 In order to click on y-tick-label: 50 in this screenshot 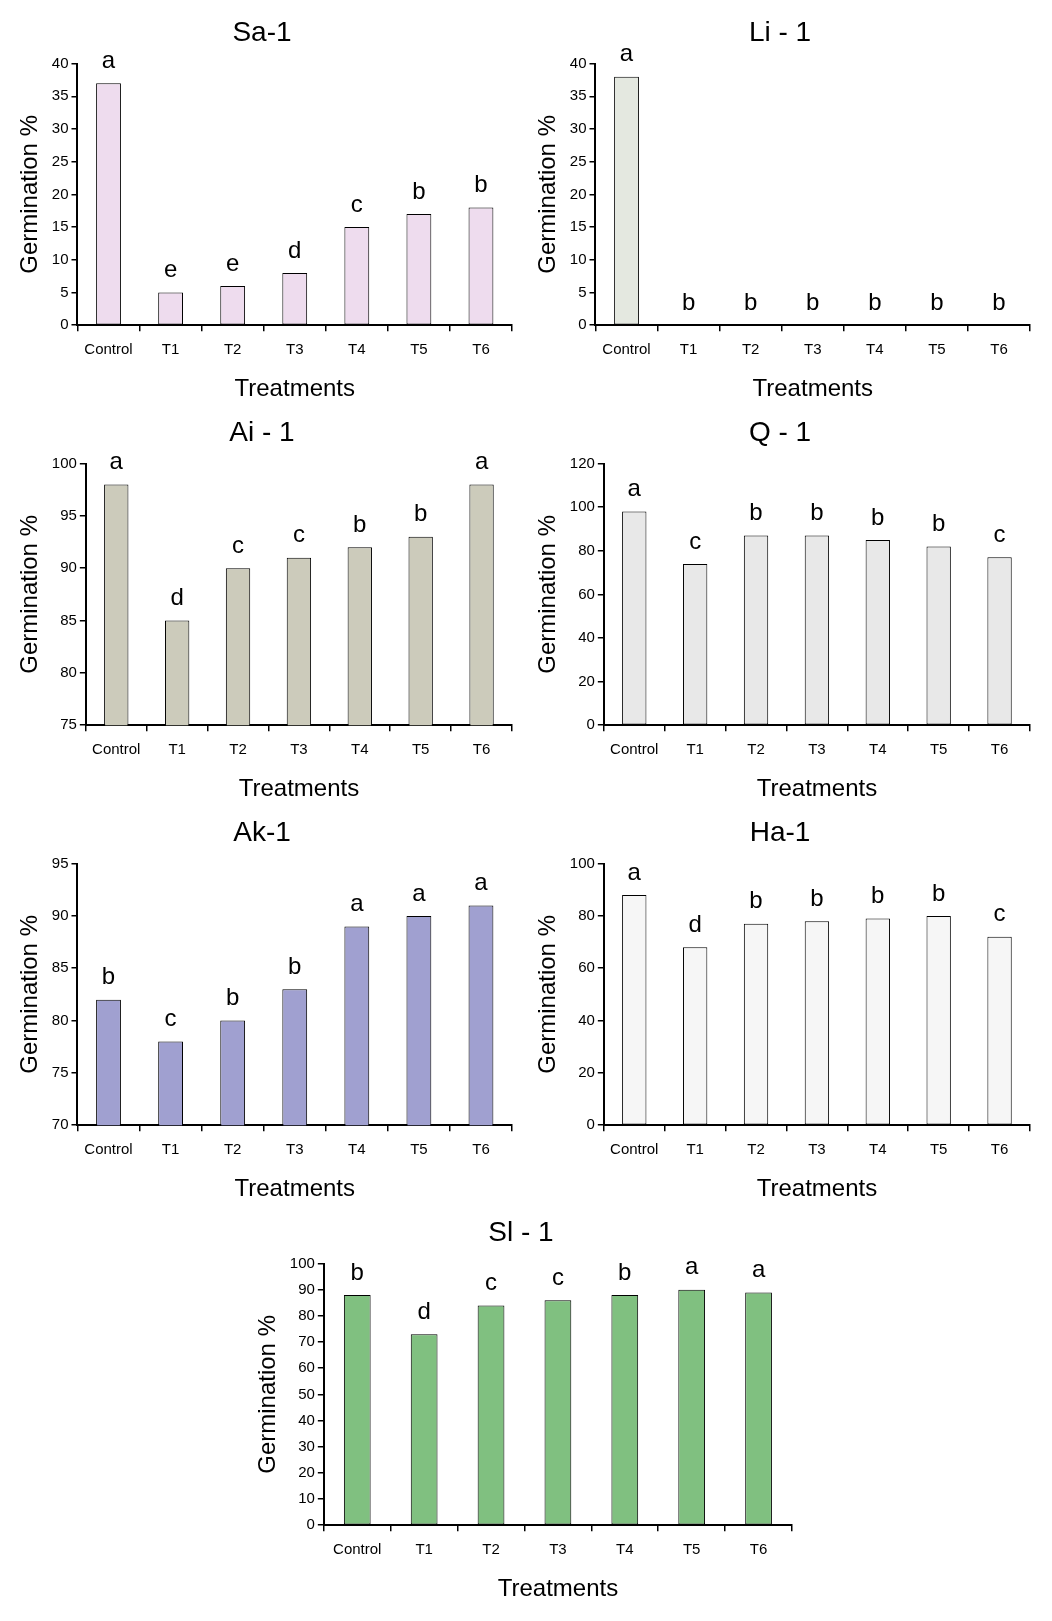, I will do `click(306, 1393)`.